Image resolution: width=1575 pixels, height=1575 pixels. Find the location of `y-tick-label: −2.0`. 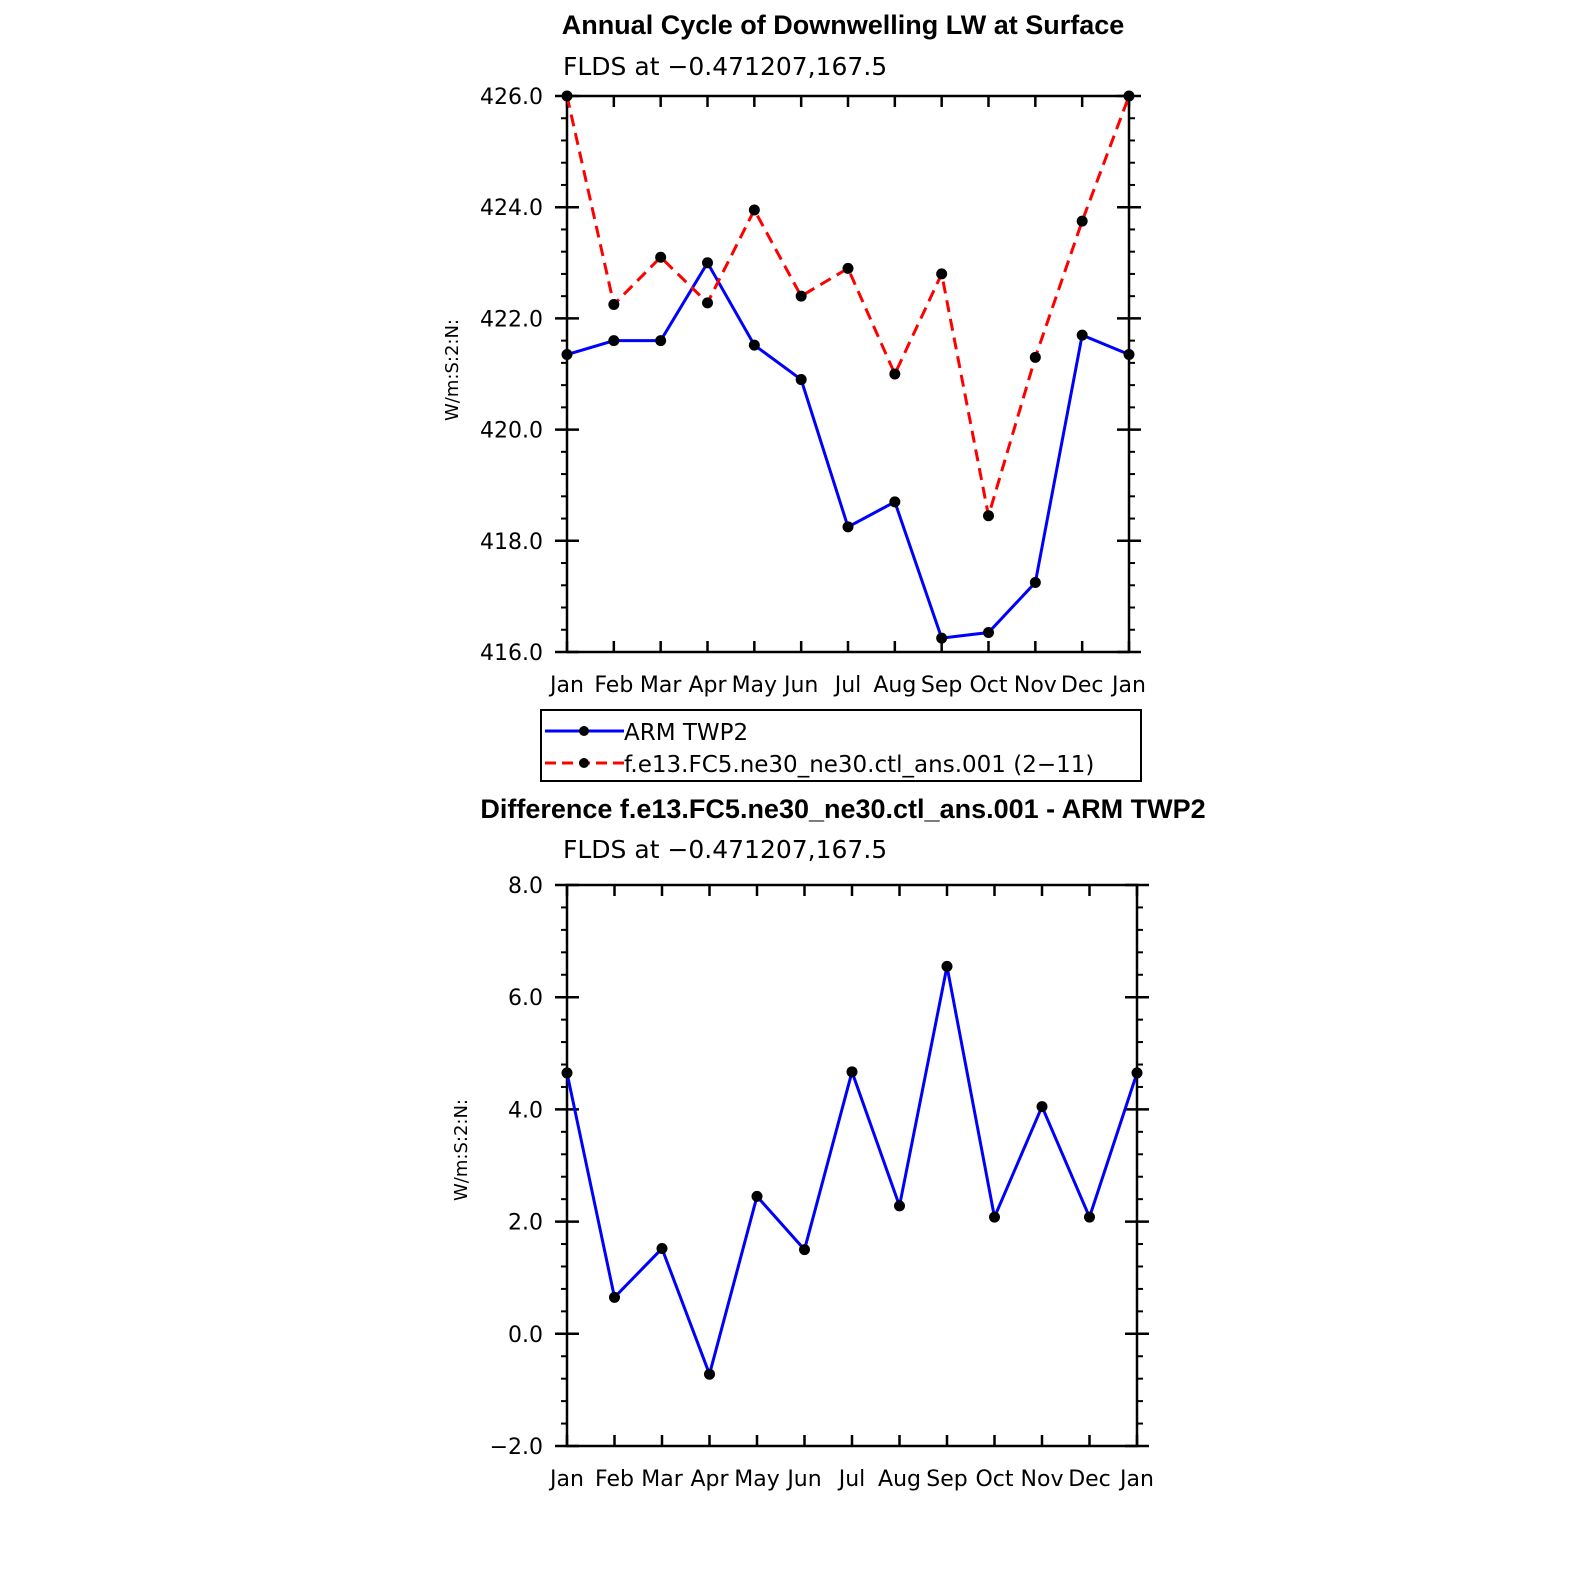

y-tick-label: −2.0 is located at coordinates (516, 1447).